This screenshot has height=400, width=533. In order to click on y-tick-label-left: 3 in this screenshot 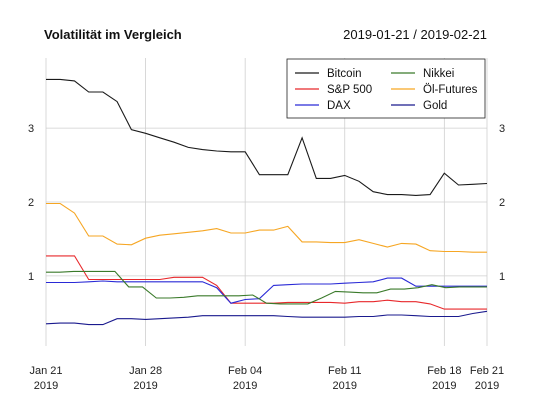, I will do `click(31, 129)`.